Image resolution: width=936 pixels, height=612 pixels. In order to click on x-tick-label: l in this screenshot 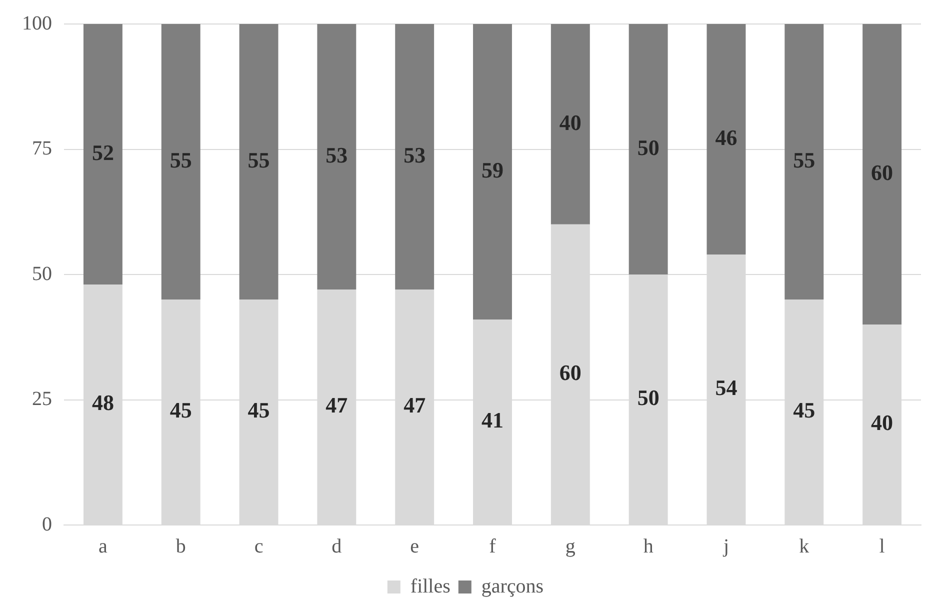, I will do `click(882, 546)`.